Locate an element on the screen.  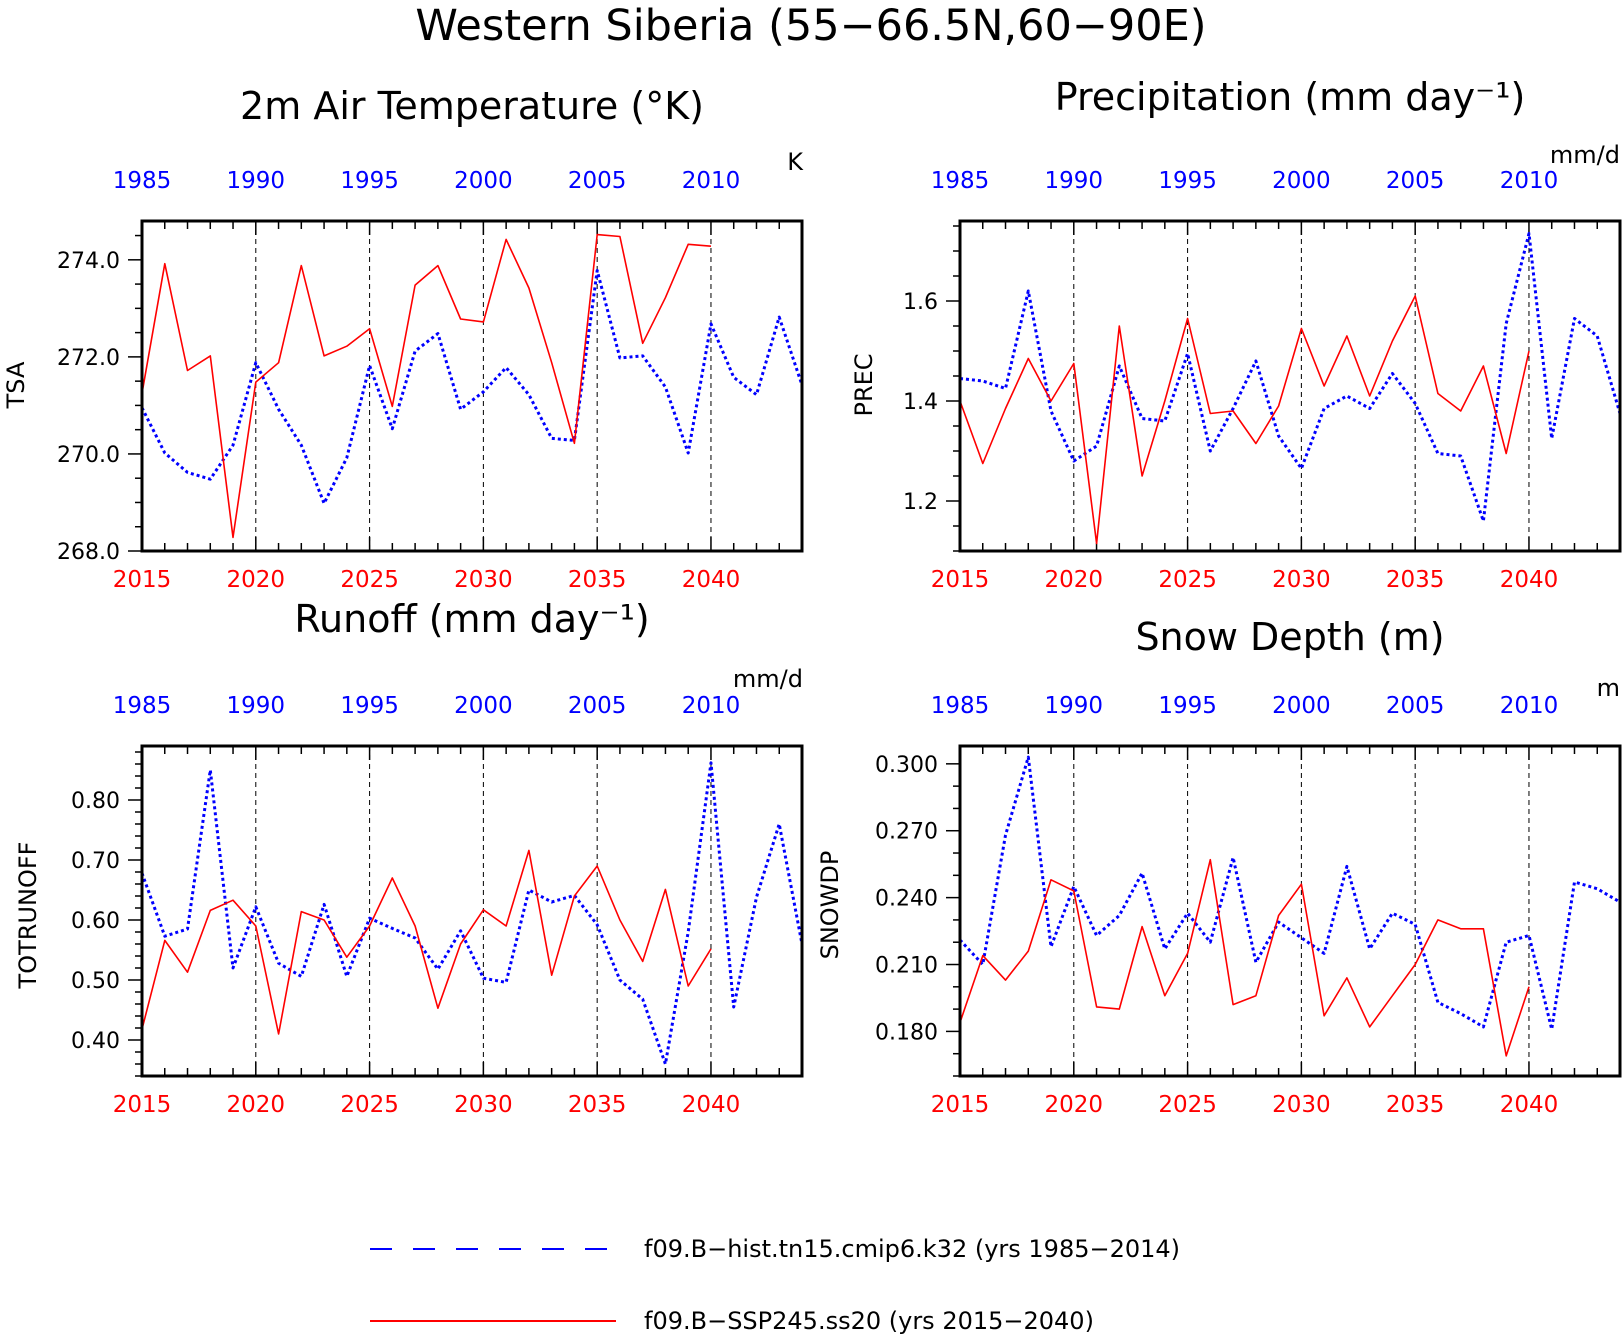
y-tick-label: 272.0 is located at coordinates (88, 358).